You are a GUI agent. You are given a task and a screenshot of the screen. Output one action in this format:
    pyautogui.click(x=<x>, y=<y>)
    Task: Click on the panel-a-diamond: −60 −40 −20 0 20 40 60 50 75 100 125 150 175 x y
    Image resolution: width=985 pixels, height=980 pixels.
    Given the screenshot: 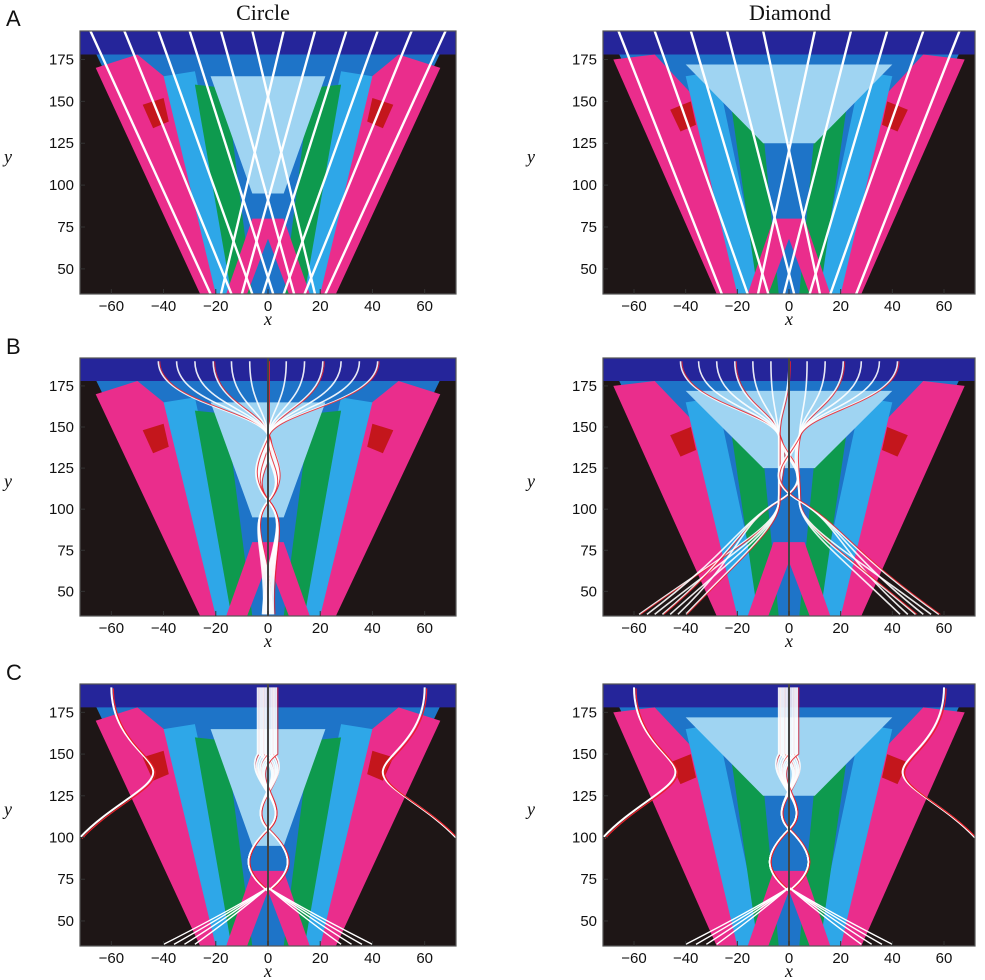 What is the action you would take?
    pyautogui.click(x=750, y=179)
    